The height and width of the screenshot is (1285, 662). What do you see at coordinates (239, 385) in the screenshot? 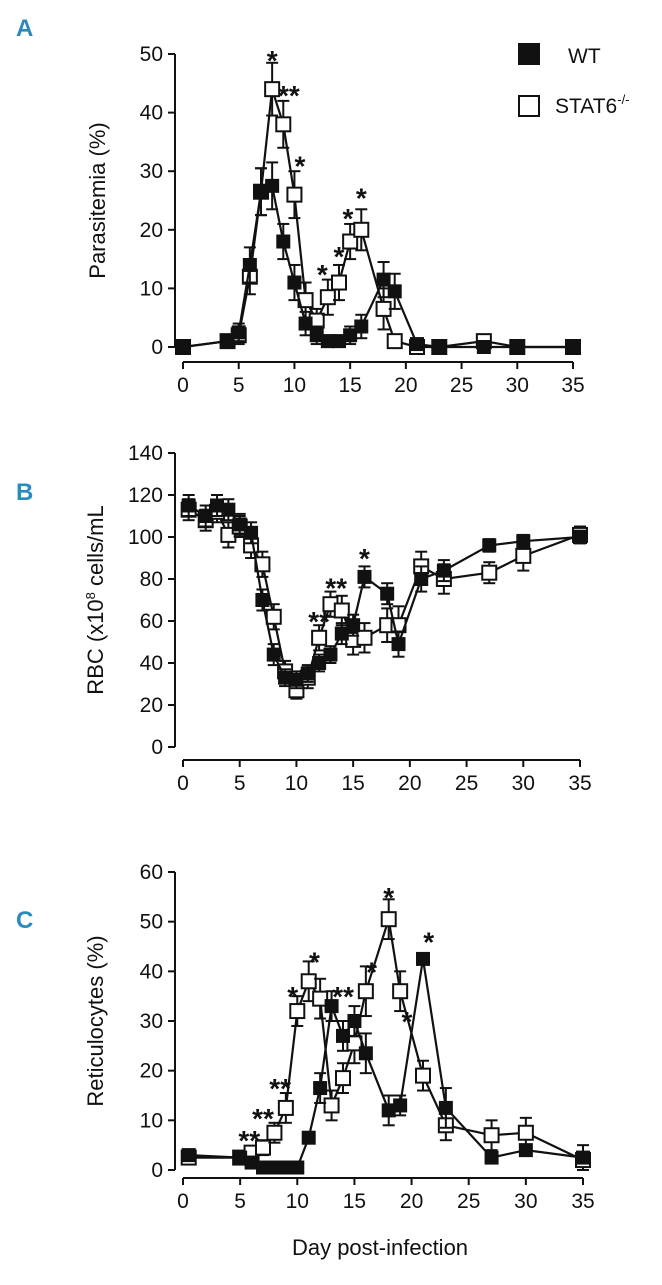
I see `panel-a-x-tick-label: 5` at bounding box center [239, 385].